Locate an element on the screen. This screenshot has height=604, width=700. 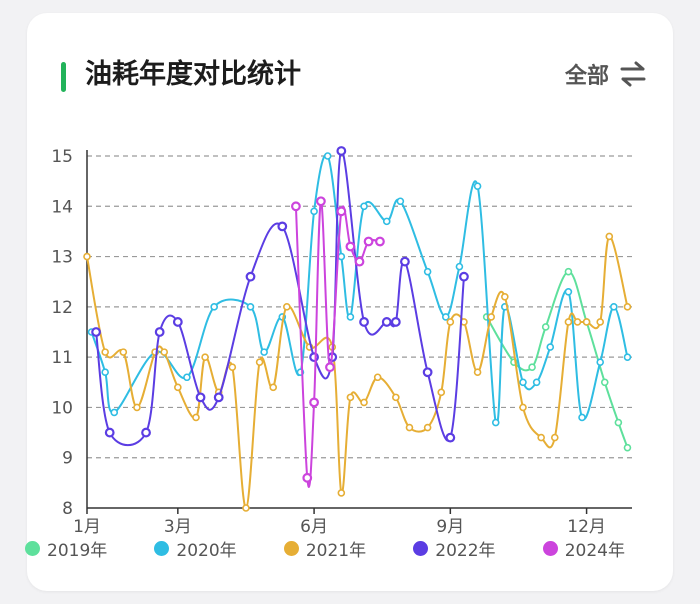
y-tick-label: 11 is located at coordinates (62, 358).